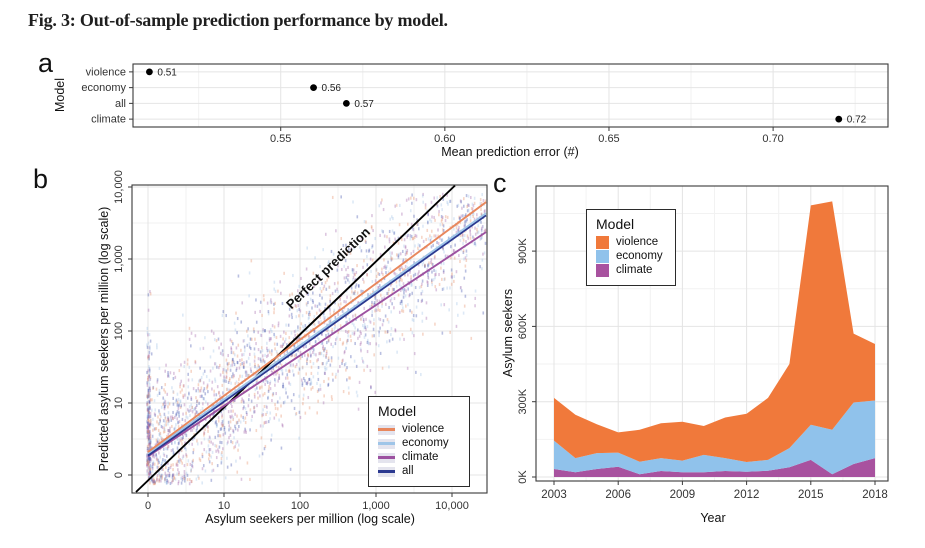 The height and width of the screenshot is (548, 925). Describe the element at coordinates (714, 467) in the screenshot. I see `area-climate` at that location.